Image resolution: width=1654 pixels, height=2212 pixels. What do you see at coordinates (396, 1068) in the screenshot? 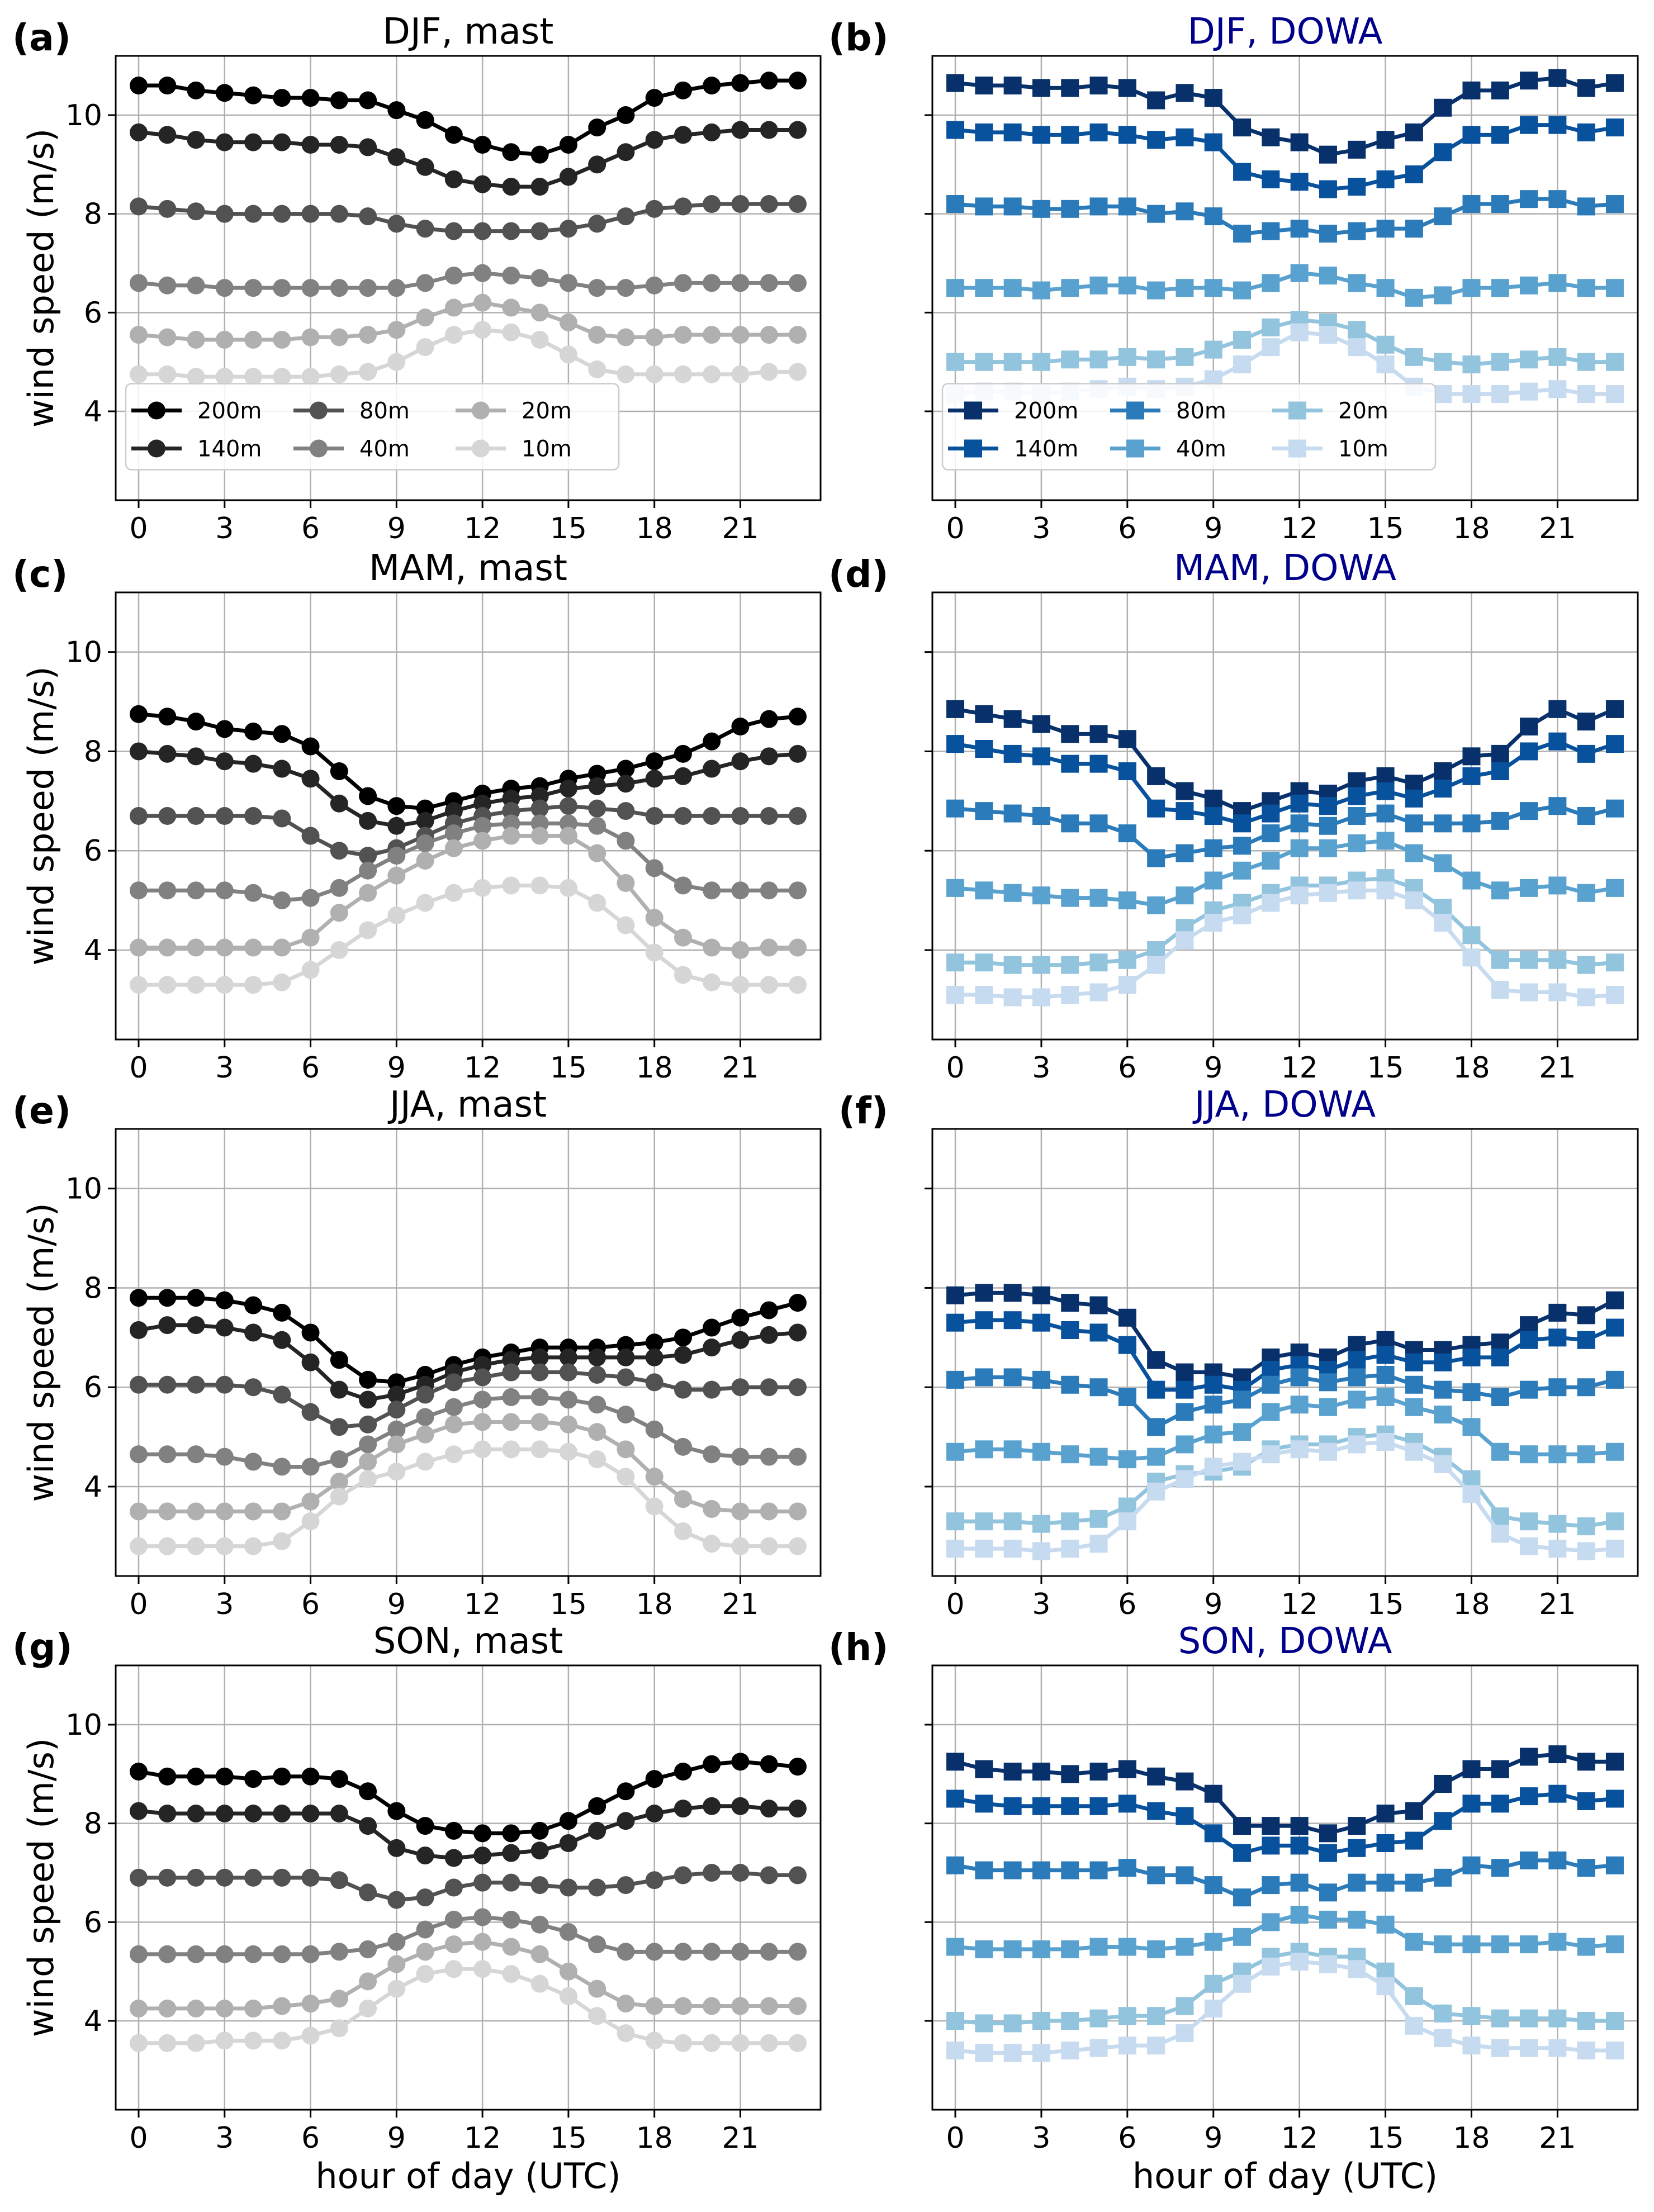
I see `x-tick-label: 9` at bounding box center [396, 1068].